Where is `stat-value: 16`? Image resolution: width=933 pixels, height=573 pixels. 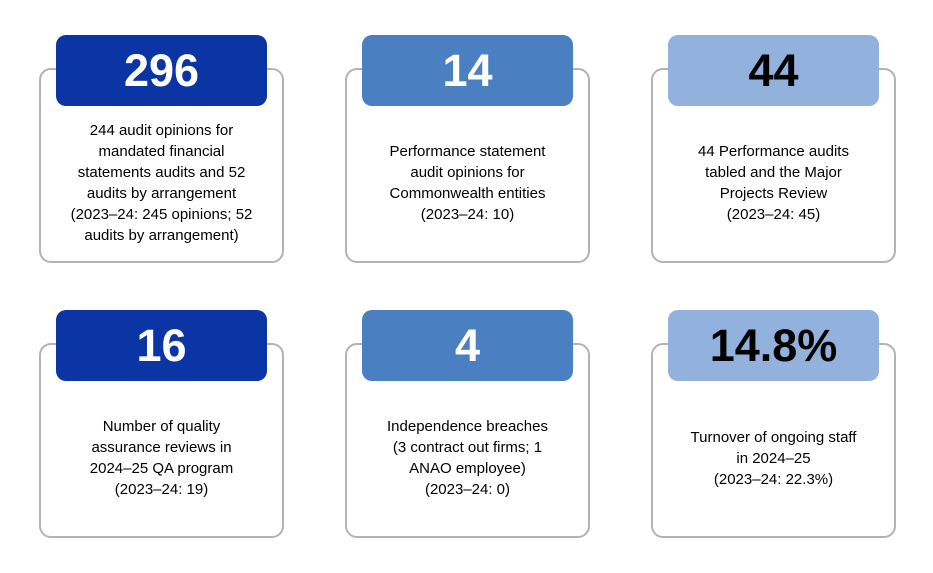 stat-value: 16 is located at coordinates (161, 345).